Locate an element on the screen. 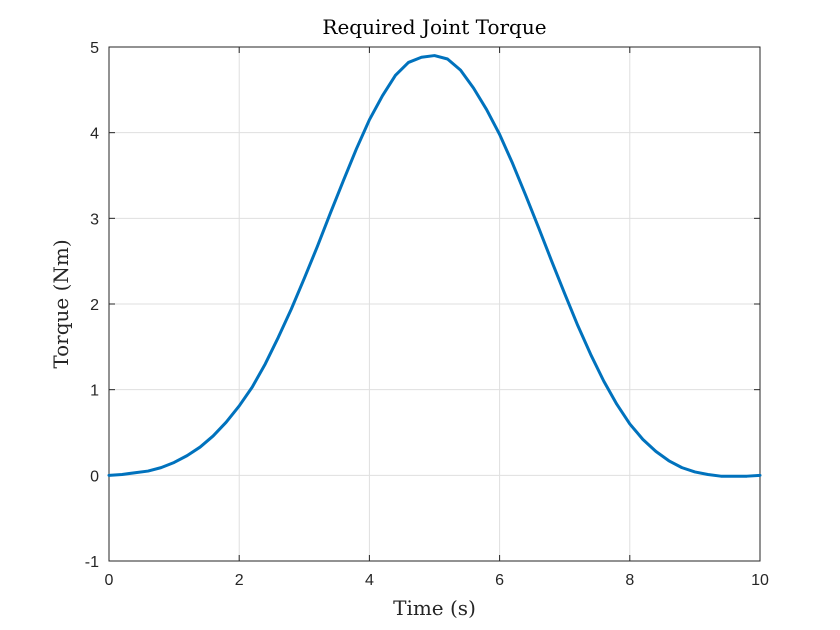  x-tick-label: 0 is located at coordinates (109, 580).